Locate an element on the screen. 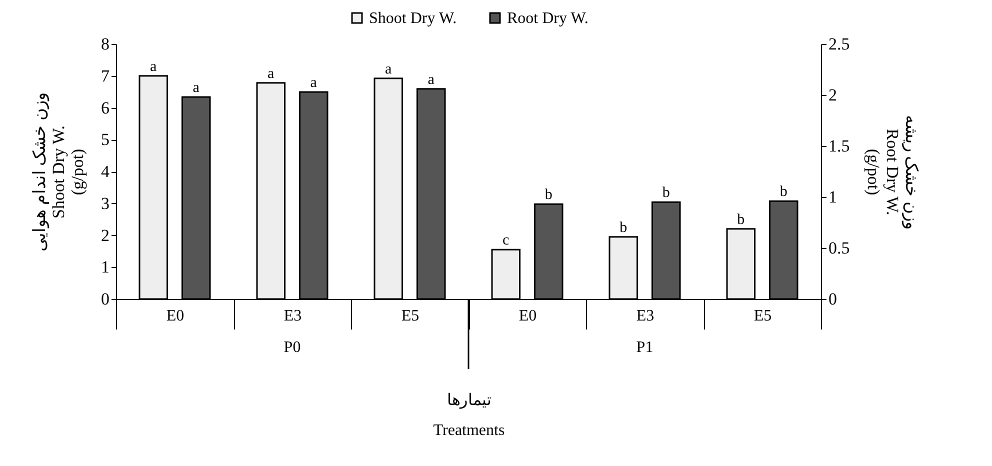  y-tick-label: 6 is located at coordinates (105, 108).